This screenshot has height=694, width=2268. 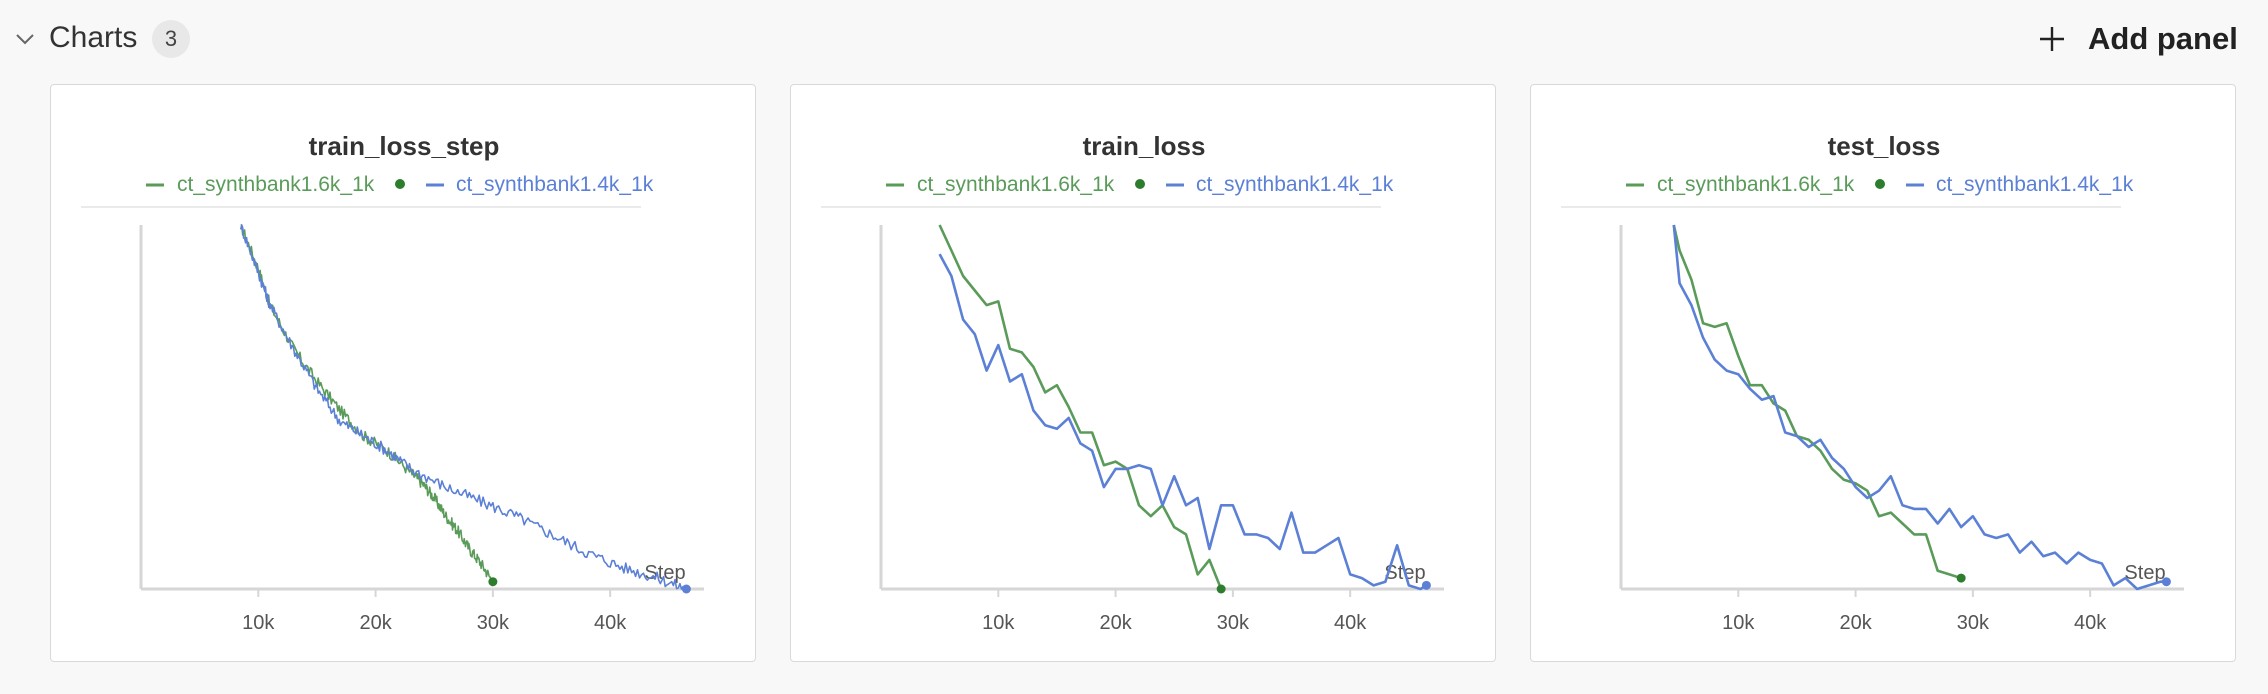 I want to click on chart-title: train_loss_step, so click(x=404, y=146).